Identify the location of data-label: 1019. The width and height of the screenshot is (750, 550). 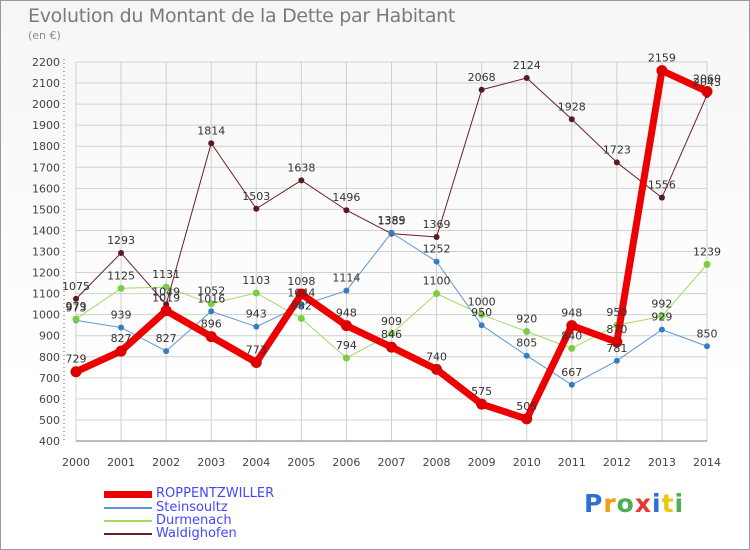
(166, 298).